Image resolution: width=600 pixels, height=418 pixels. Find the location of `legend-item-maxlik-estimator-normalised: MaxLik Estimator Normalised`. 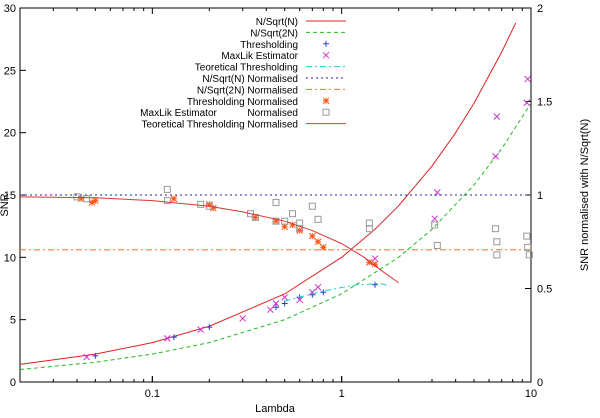

legend-item-maxlik-estimator-normalised: MaxLik Estimator Normalised is located at coordinates (235, 113).